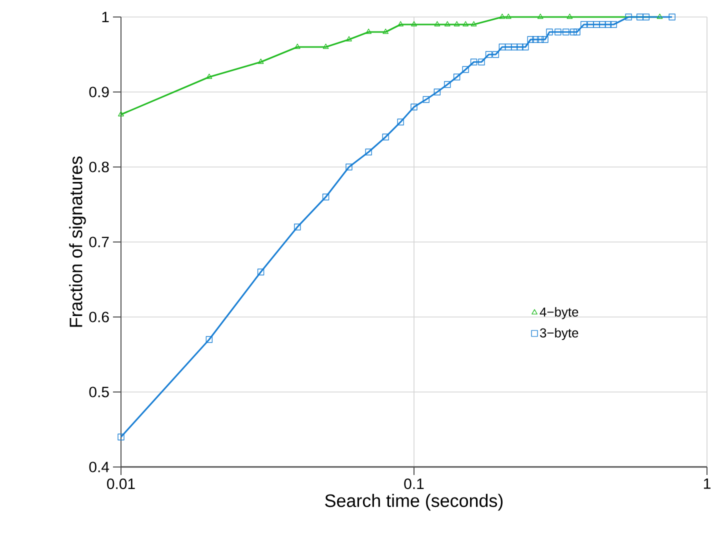 The image size is (711, 535). I want to click on y-tick-label: 0.7, so click(99, 242).